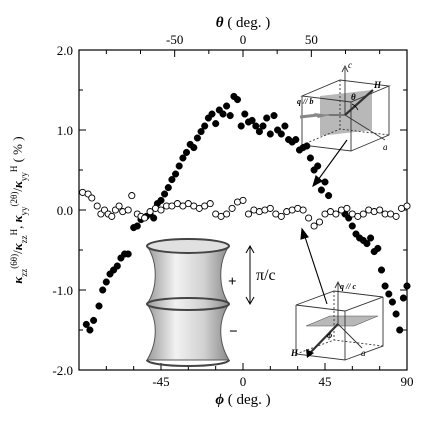 The image size is (436, 423). What do you see at coordinates (174, 39) in the screenshot?
I see `top-x-tick-label: -50` at bounding box center [174, 39].